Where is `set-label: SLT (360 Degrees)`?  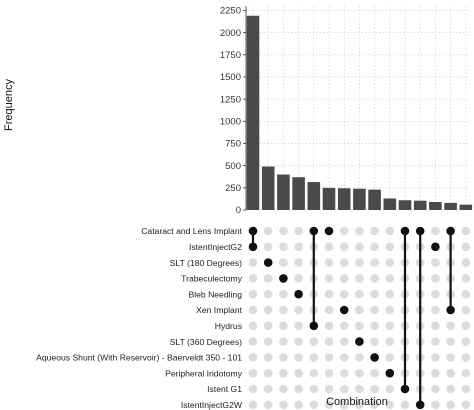
set-label: SLT (360 Degrees) is located at coordinates (206, 342).